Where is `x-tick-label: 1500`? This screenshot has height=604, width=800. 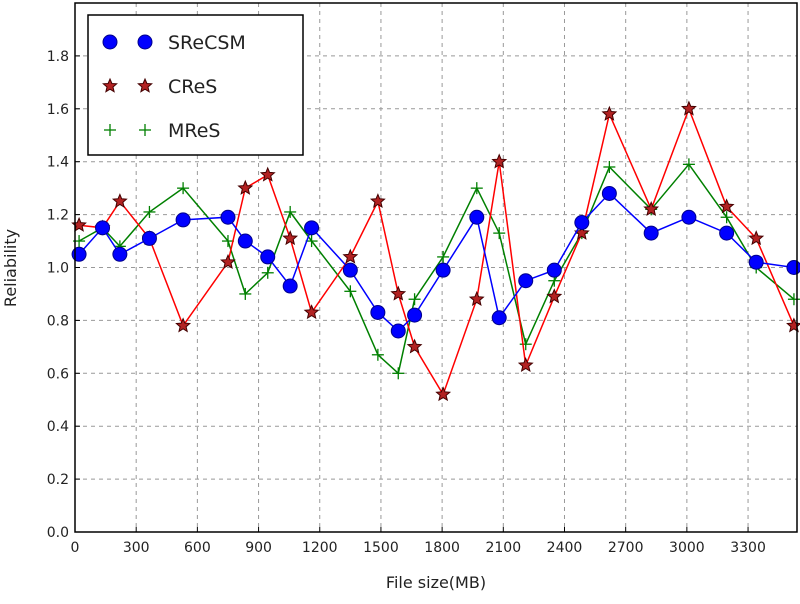
x-tick-label: 1500 is located at coordinates (381, 548).